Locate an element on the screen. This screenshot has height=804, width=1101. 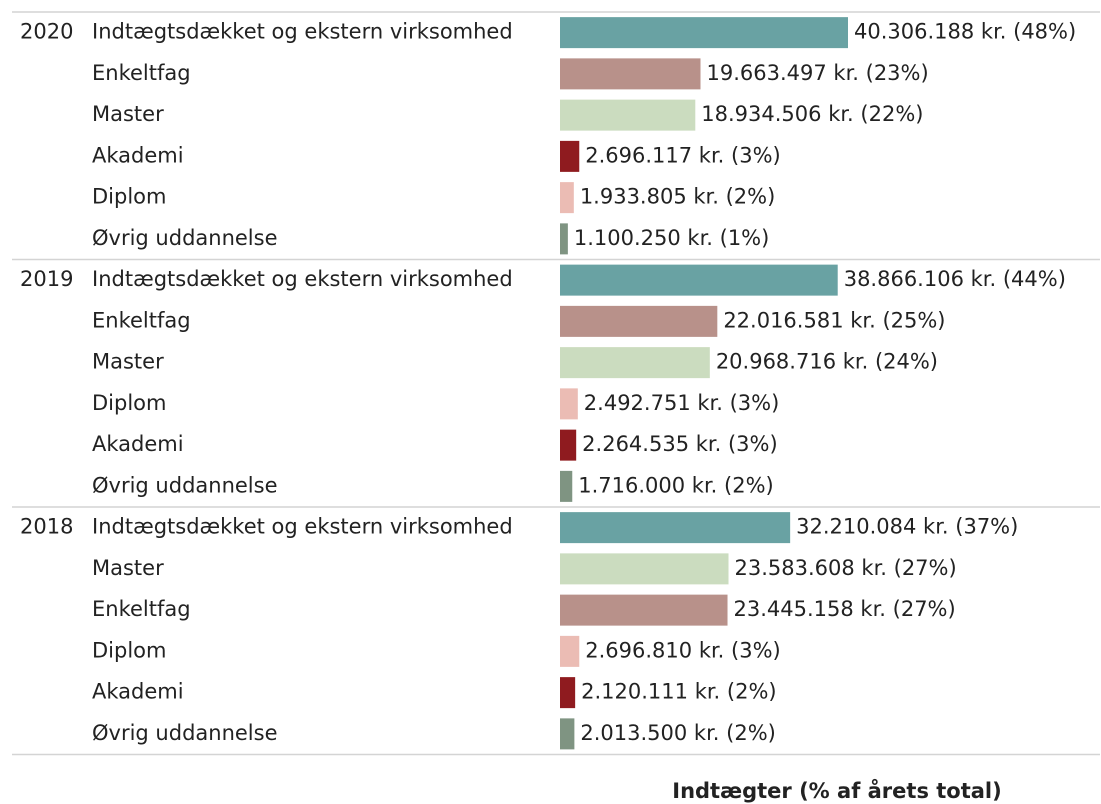
value-label: 2.120.111 kr. (2%) is located at coordinates (678, 692).